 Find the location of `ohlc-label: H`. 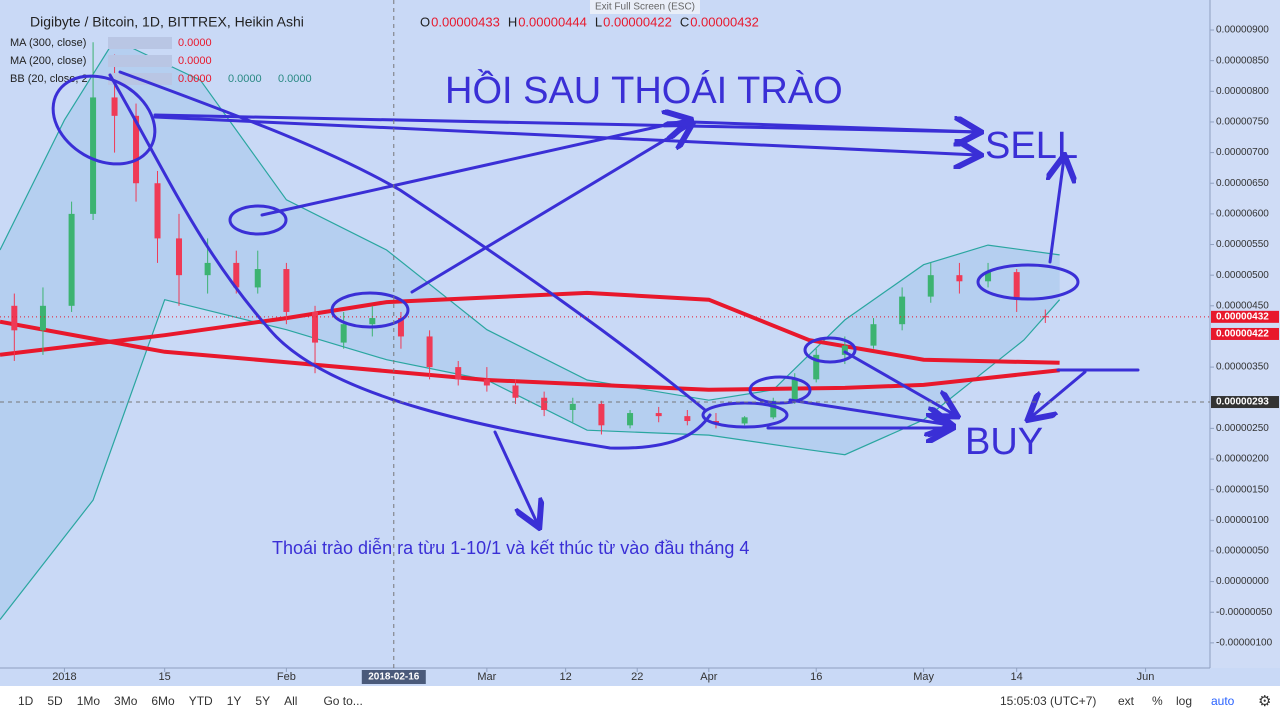

ohlc-label: H is located at coordinates (512, 21).